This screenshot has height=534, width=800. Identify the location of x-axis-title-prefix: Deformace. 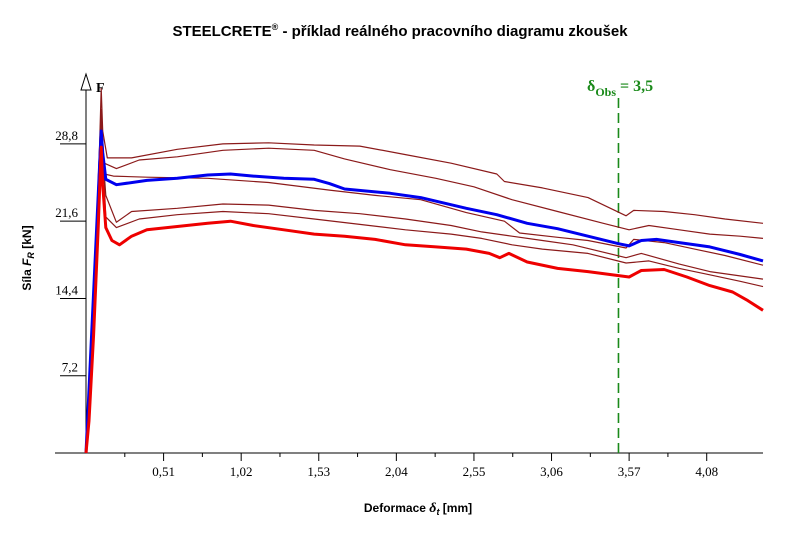
(396, 508).